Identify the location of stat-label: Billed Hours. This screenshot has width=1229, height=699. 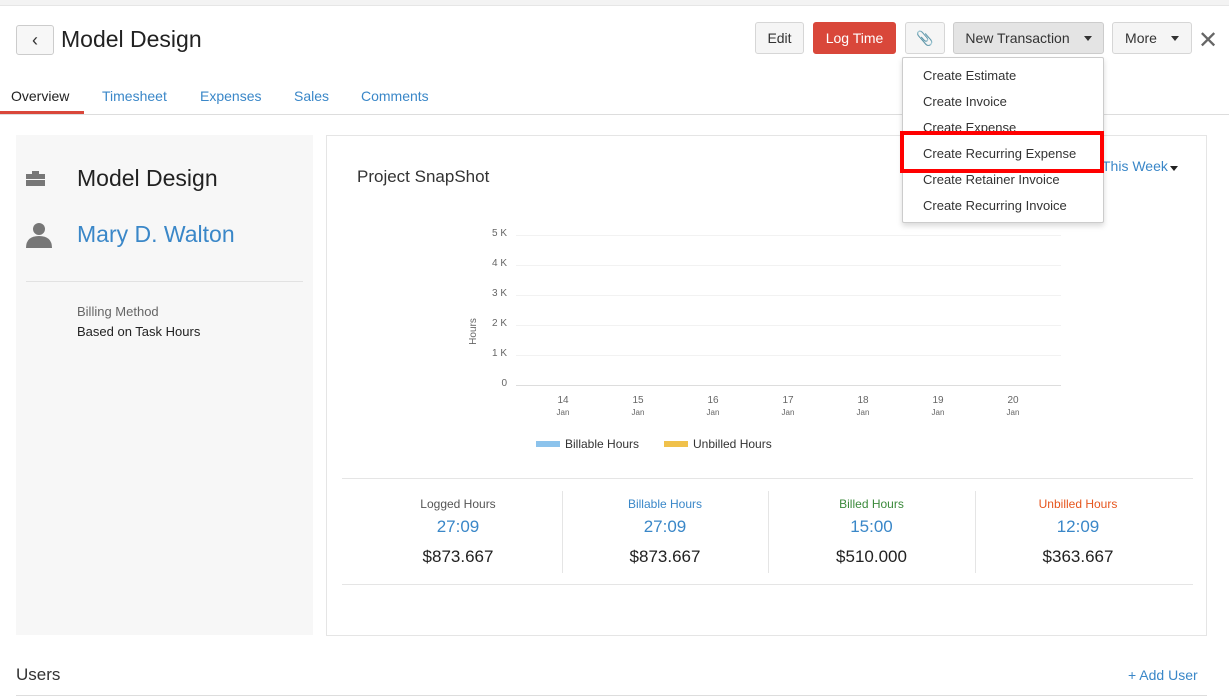
(871, 504).